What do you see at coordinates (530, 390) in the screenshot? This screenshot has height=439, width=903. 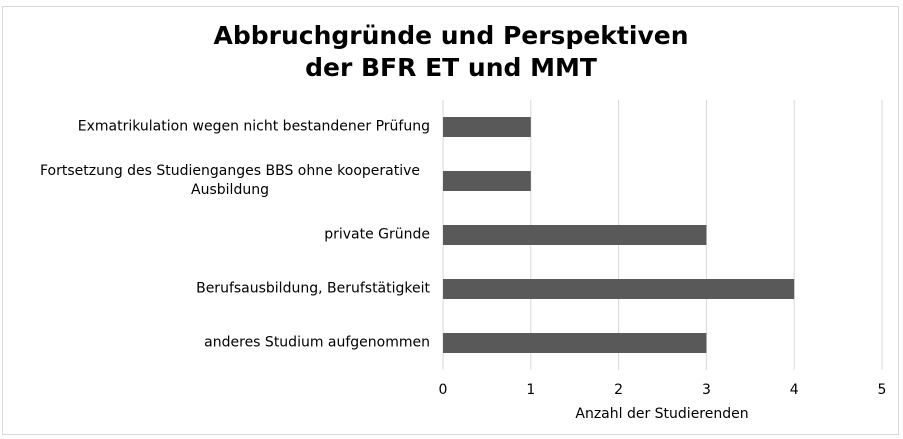 I see `x-tick-label: 1` at bounding box center [530, 390].